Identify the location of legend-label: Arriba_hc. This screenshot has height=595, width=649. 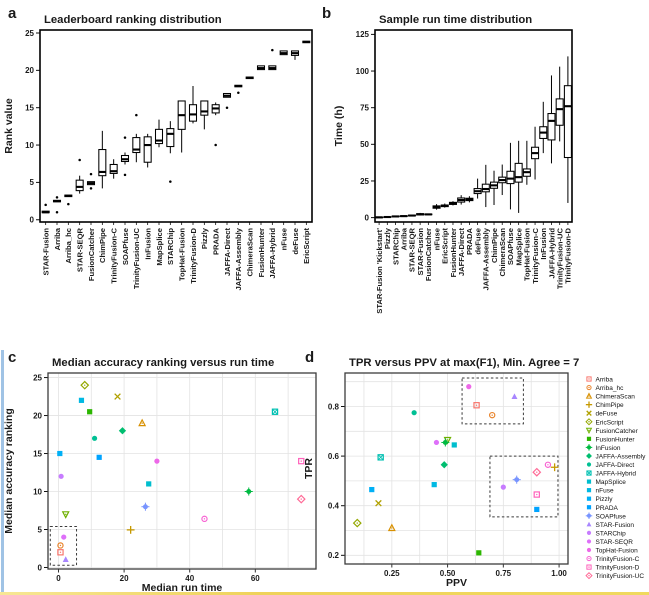
(610, 388).